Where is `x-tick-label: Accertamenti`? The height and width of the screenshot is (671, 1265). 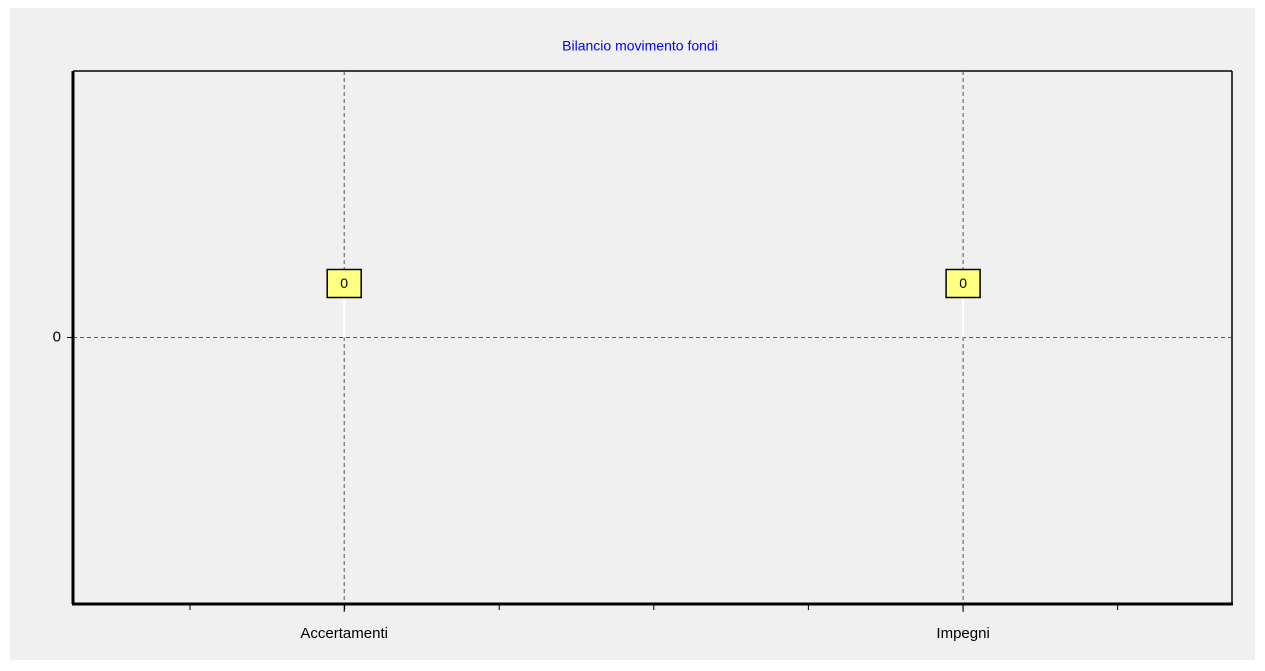 x-tick-label: Accertamenti is located at coordinates (344, 633).